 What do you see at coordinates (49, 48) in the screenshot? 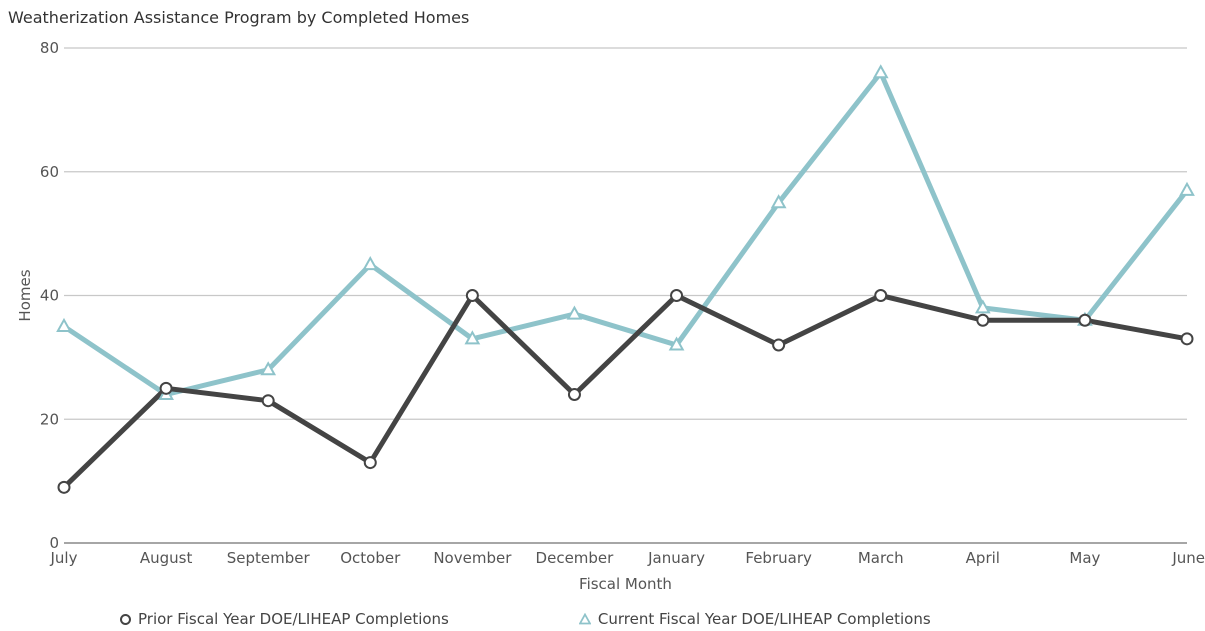
I see `y-tick-label: 80` at bounding box center [49, 48].